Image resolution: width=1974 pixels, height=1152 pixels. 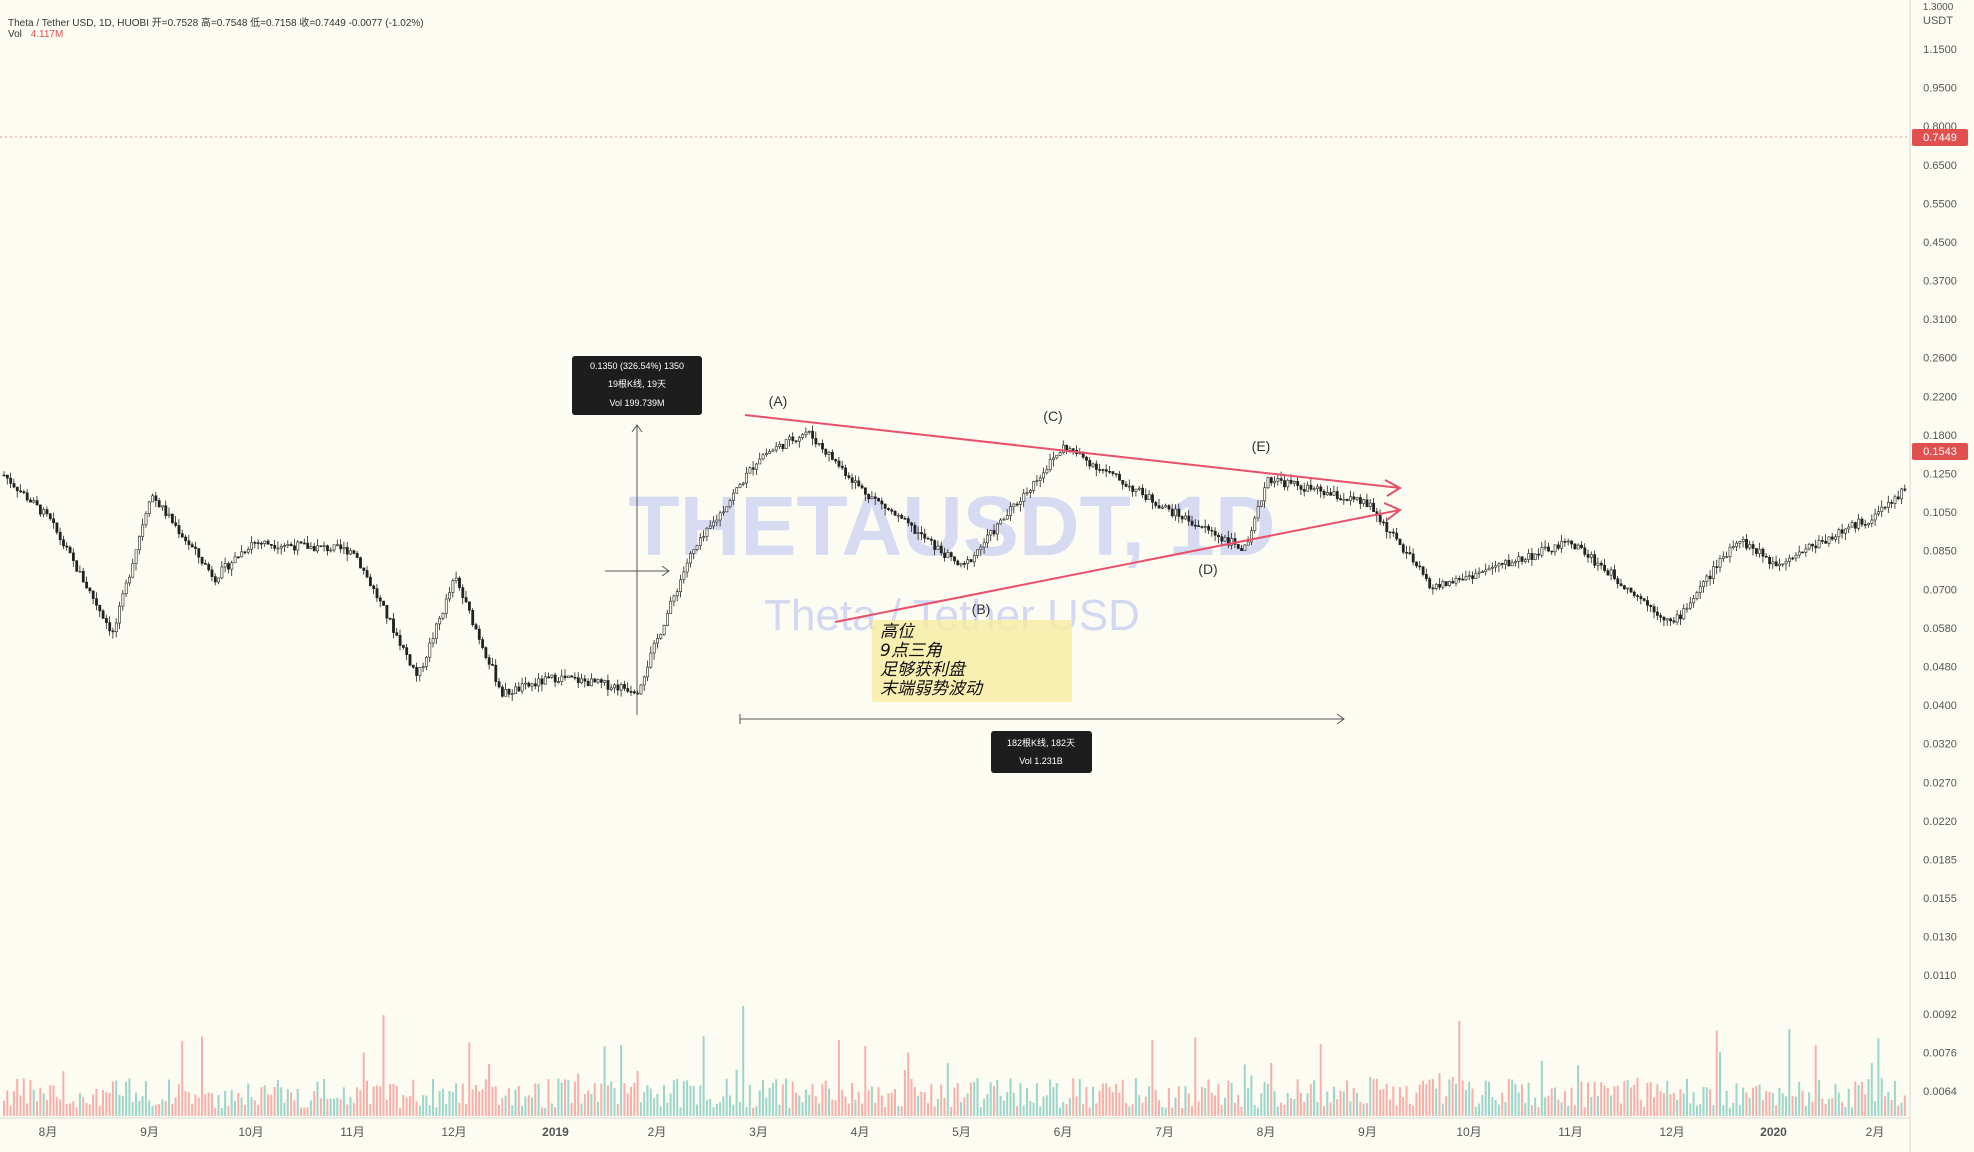 What do you see at coordinates (1940, 282) in the screenshot?
I see `y-tick-label: 0.3700` at bounding box center [1940, 282].